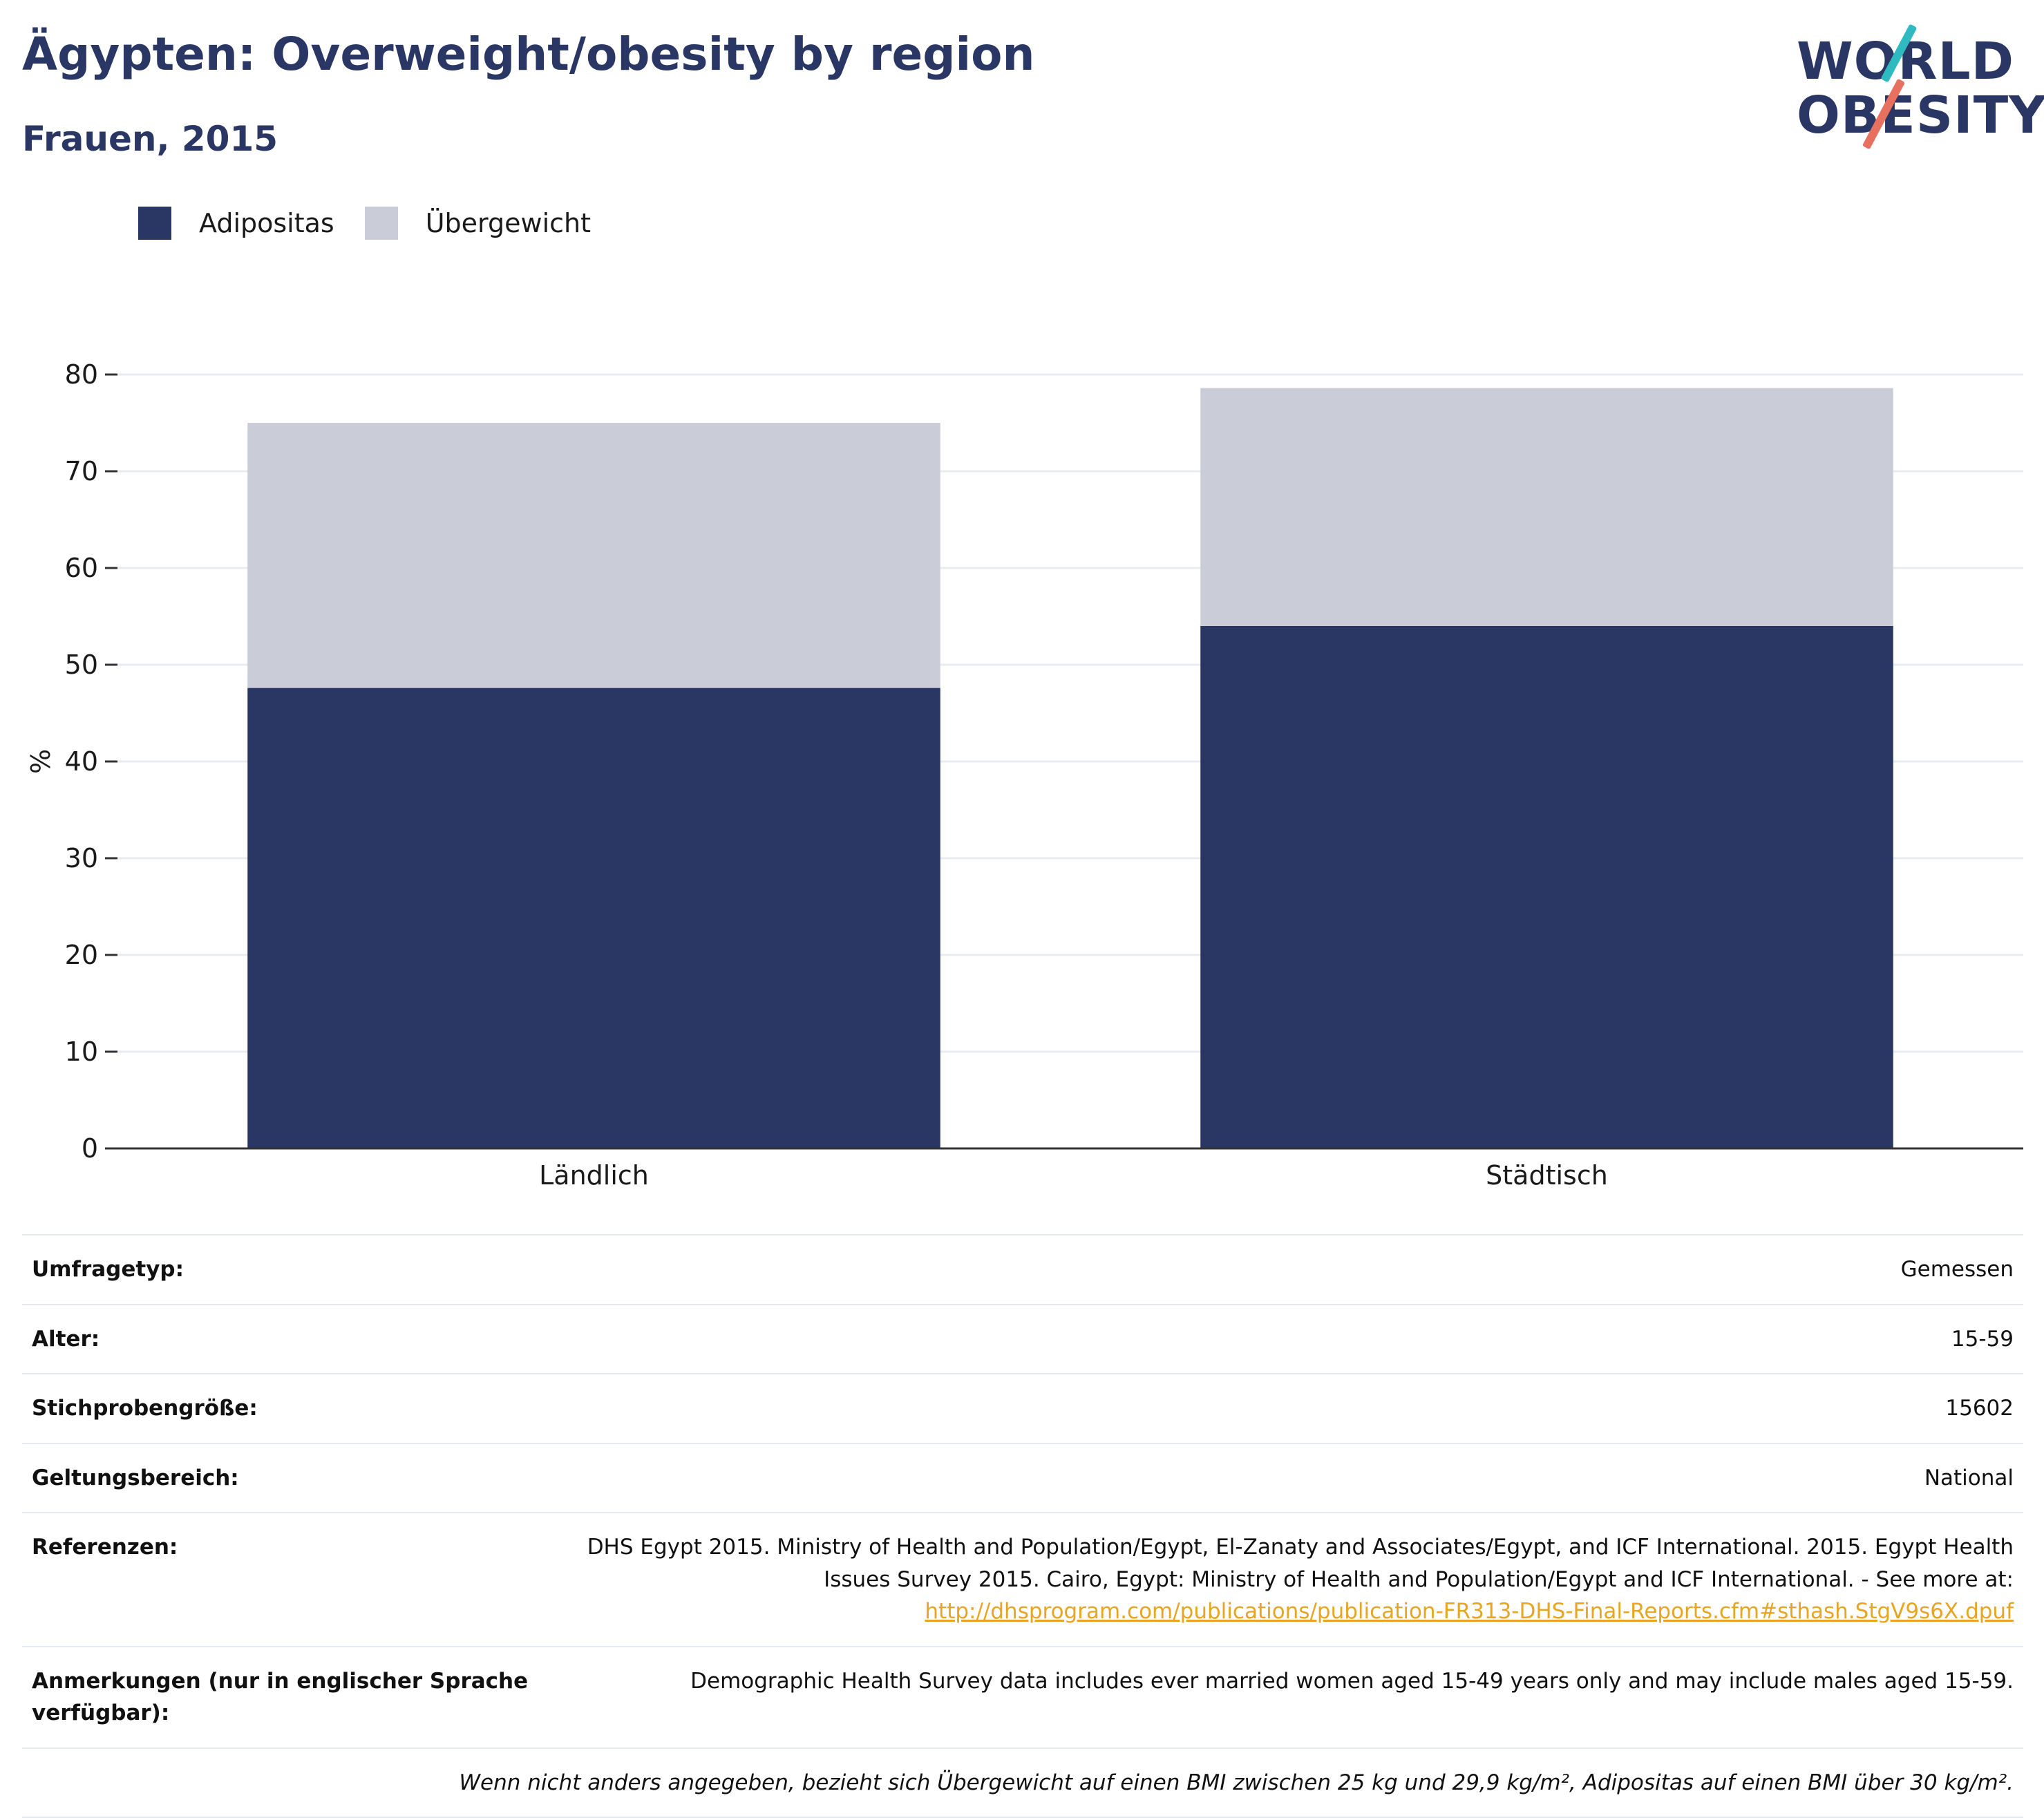  What do you see at coordinates (154, 223) in the screenshot?
I see `legend-swatch-obesity` at bounding box center [154, 223].